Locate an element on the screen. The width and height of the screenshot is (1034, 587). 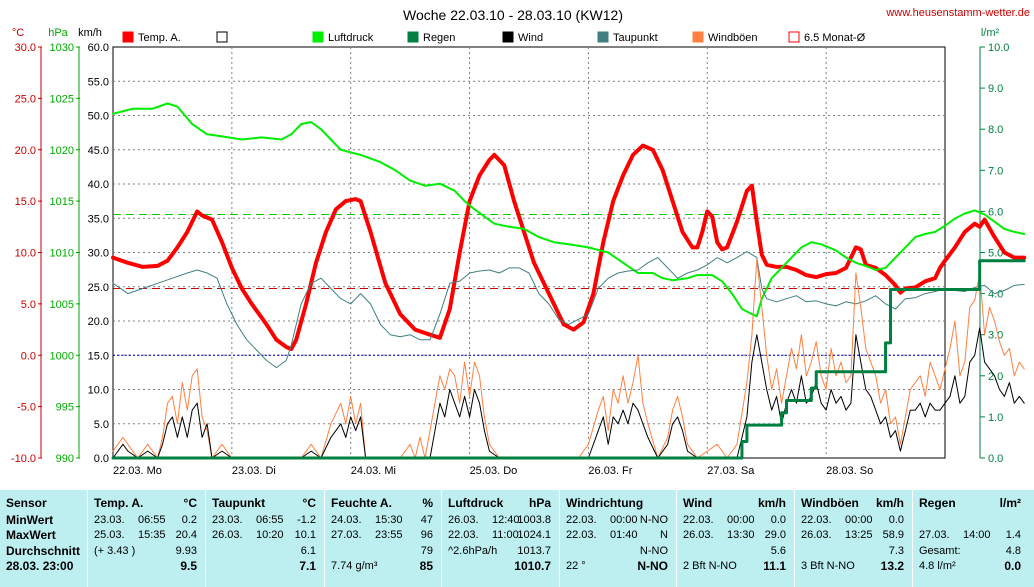
kmh-unit: km/h is located at coordinates (90, 33).